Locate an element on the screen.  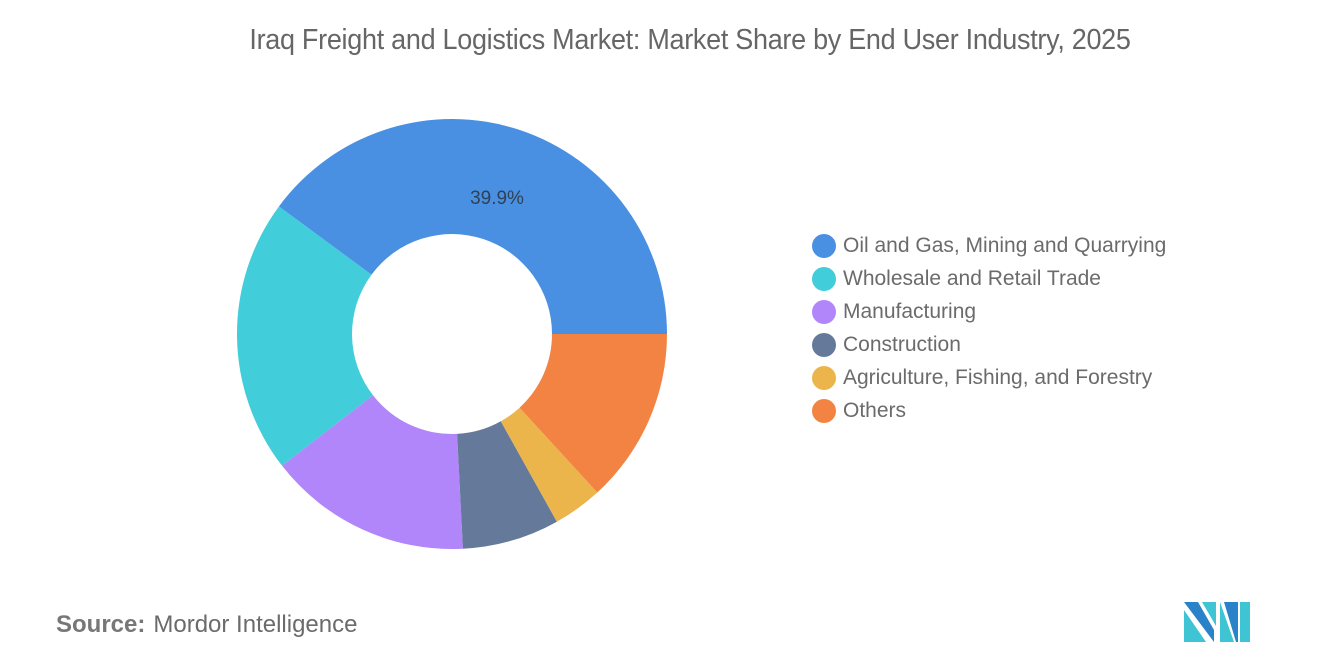
slice-oil-gas-mining is located at coordinates (472, 226).